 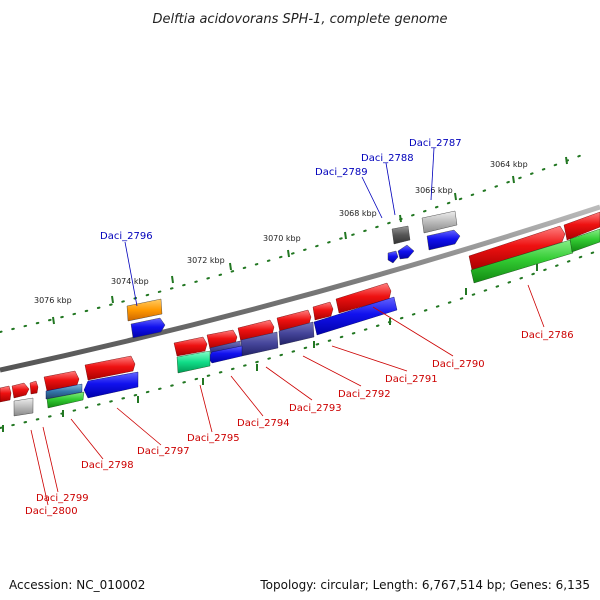 What do you see at coordinates (435, 143) in the screenshot?
I see `gene-label: Daci_2787` at bounding box center [435, 143].